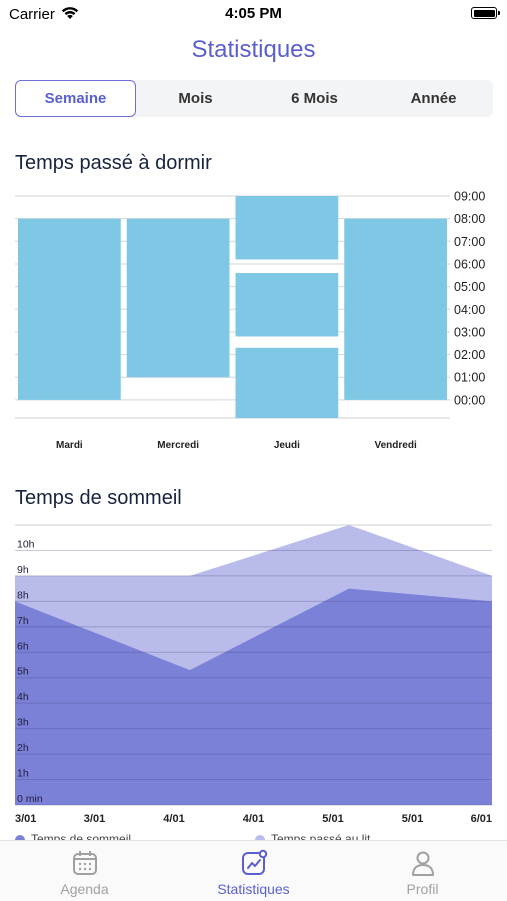  I want to click on bar-chart-y-tick: 00:00, so click(469, 400).